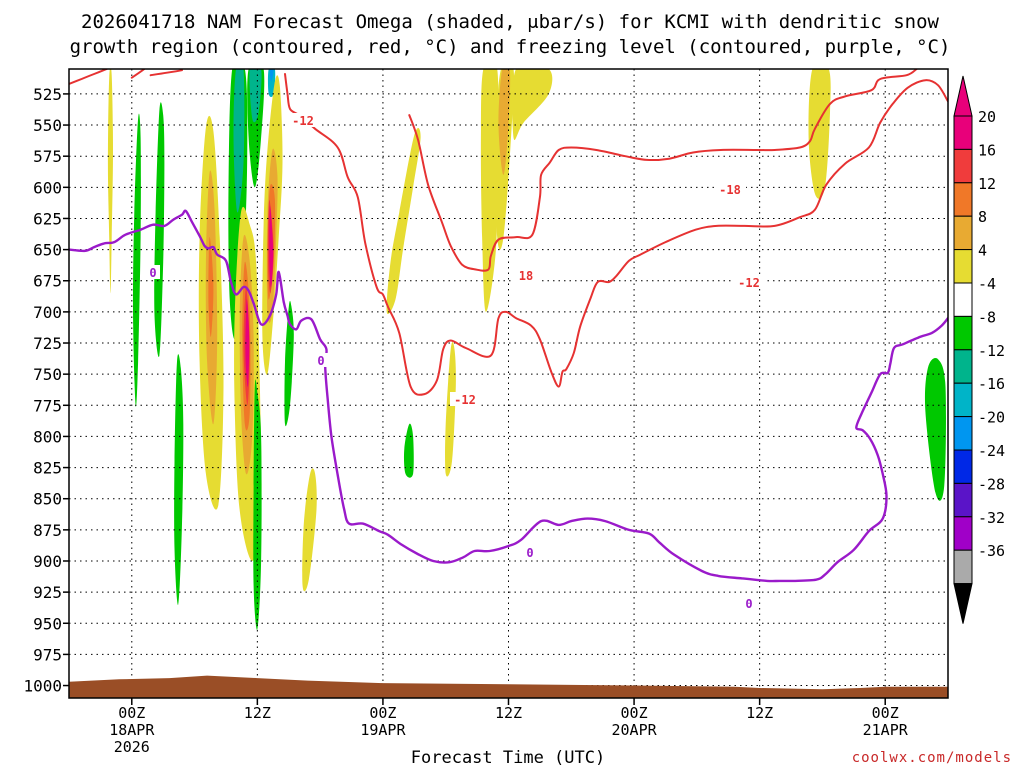  I want to click on y-tick-label-925: 925, so click(47, 592).